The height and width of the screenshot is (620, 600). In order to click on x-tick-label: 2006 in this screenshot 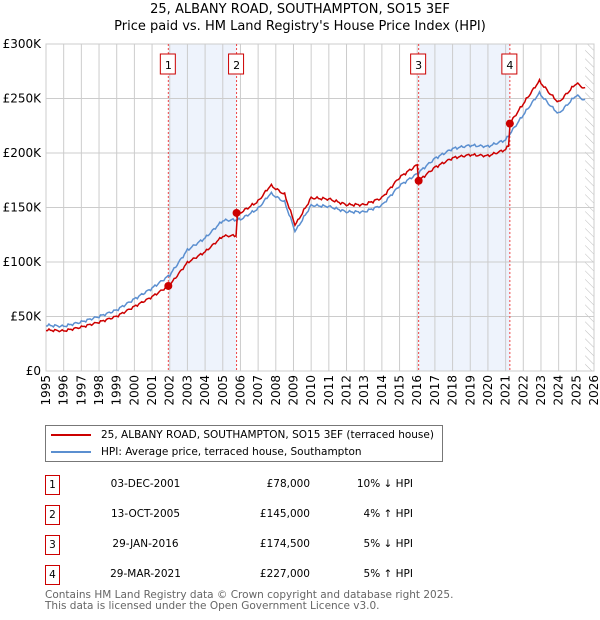, I will do `click(240, 390)`.